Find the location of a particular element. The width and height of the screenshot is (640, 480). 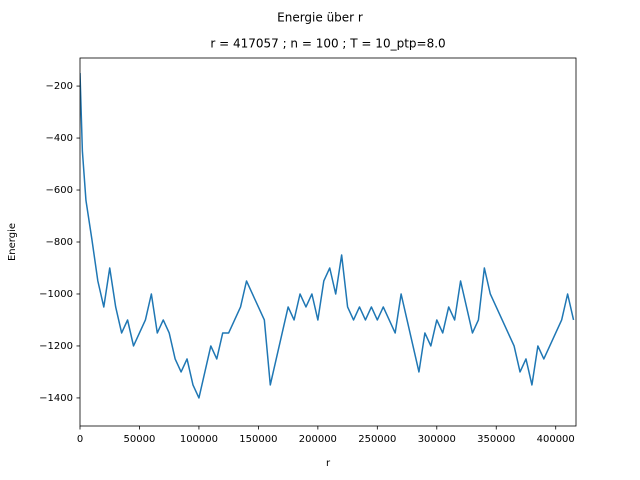

y-tick-label: −1000 is located at coordinates (56, 294).